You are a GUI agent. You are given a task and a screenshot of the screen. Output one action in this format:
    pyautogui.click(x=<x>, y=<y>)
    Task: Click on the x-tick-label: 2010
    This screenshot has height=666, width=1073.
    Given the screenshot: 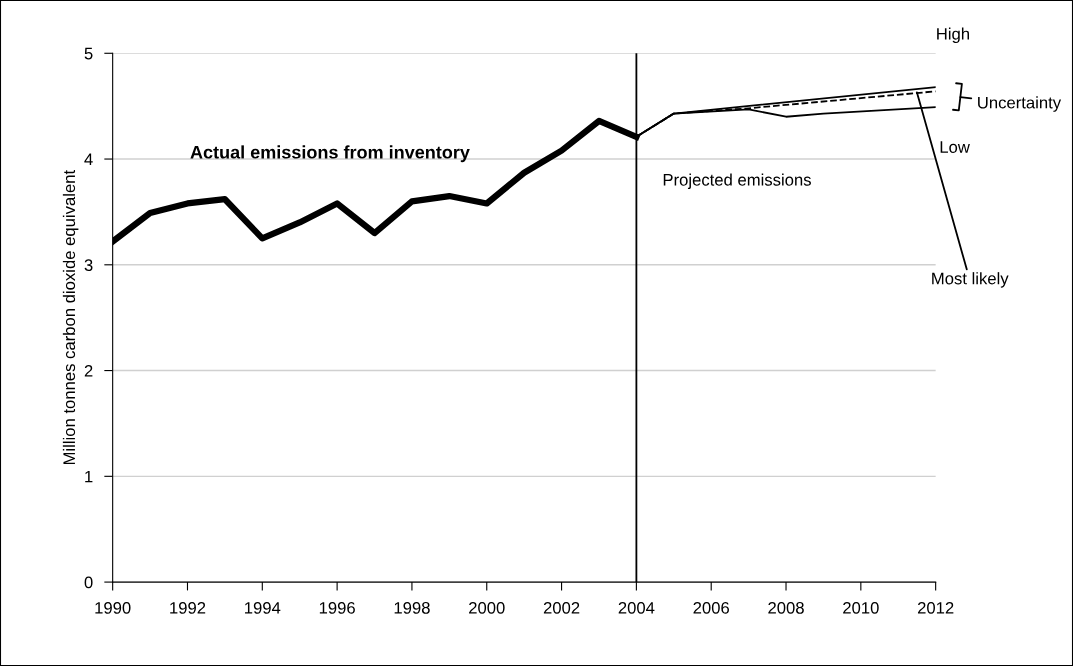 What is the action you would take?
    pyautogui.click(x=861, y=607)
    